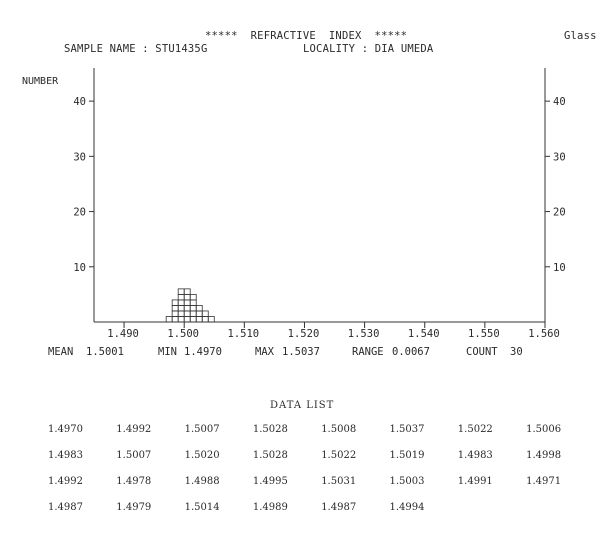 The width and height of the screenshot is (612, 535). Describe the element at coordinates (203, 352) in the screenshot. I see `min-value: 1.4970` at that location.